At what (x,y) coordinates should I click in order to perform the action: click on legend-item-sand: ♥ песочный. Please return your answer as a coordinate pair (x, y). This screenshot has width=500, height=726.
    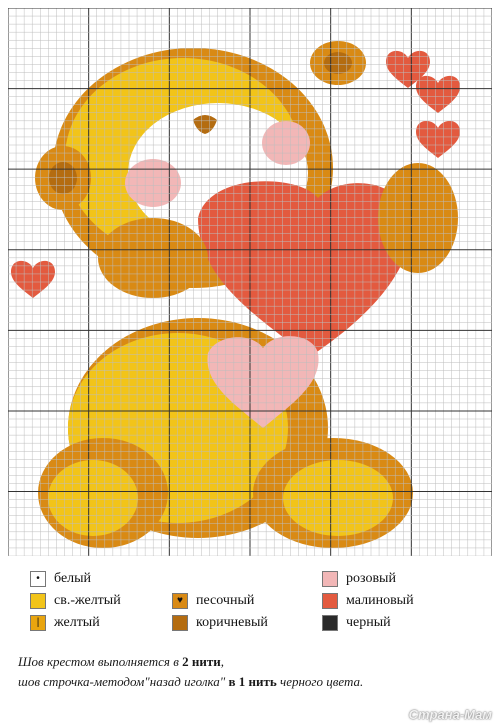
    Looking at the image, I should click on (213, 601).